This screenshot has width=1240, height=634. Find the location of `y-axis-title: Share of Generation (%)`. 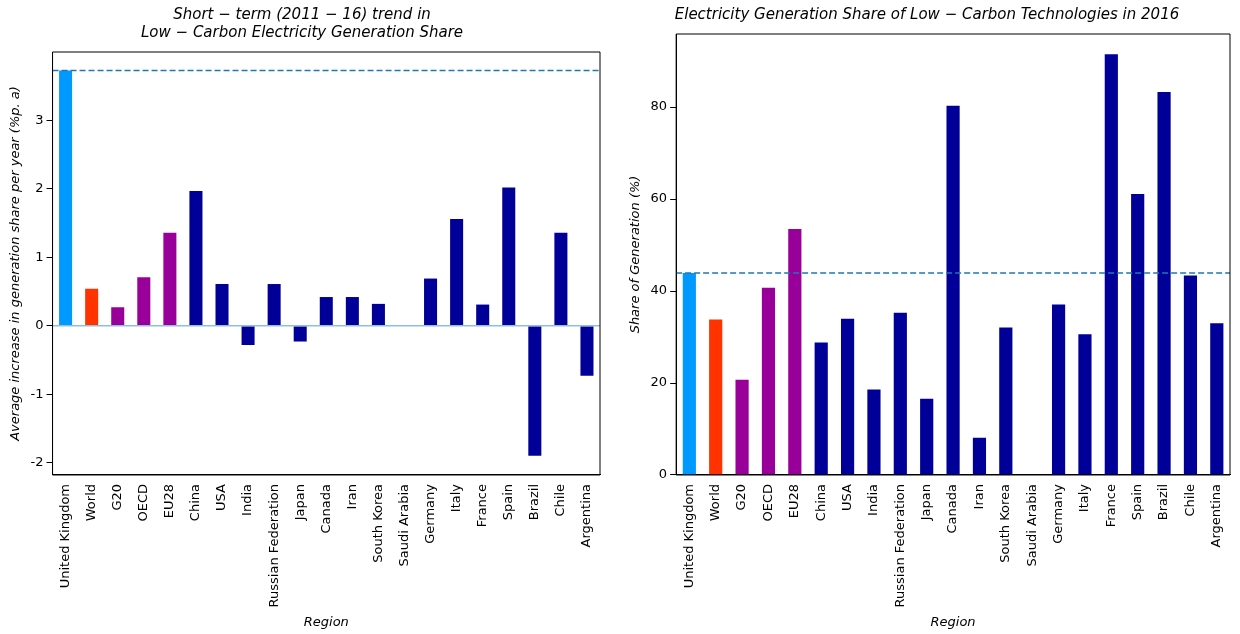

y-axis-title: Share of Generation (%) is located at coordinates (635, 254).